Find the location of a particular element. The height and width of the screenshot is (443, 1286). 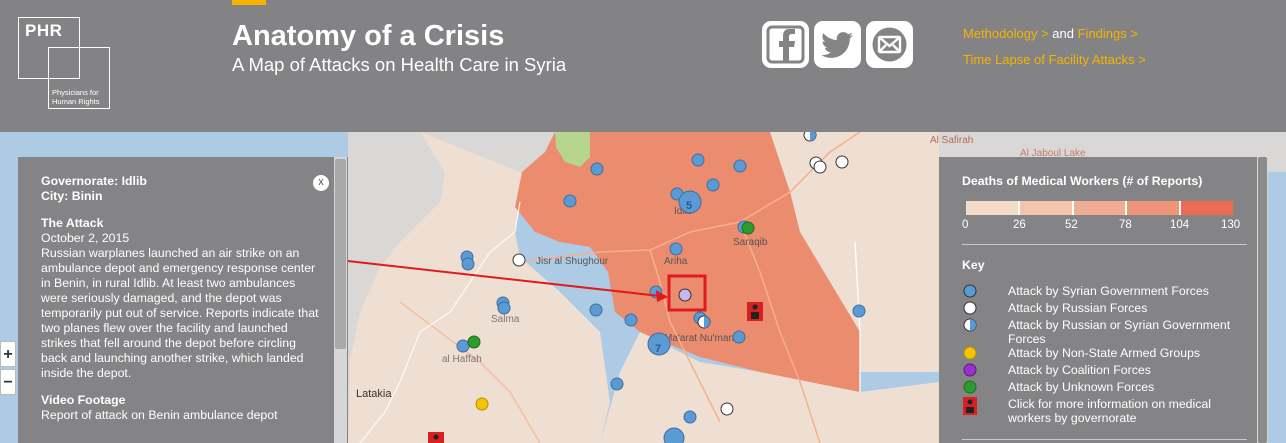

map-label-jaboul-lake: Al Jaboul Lake is located at coordinates (1053, 153).